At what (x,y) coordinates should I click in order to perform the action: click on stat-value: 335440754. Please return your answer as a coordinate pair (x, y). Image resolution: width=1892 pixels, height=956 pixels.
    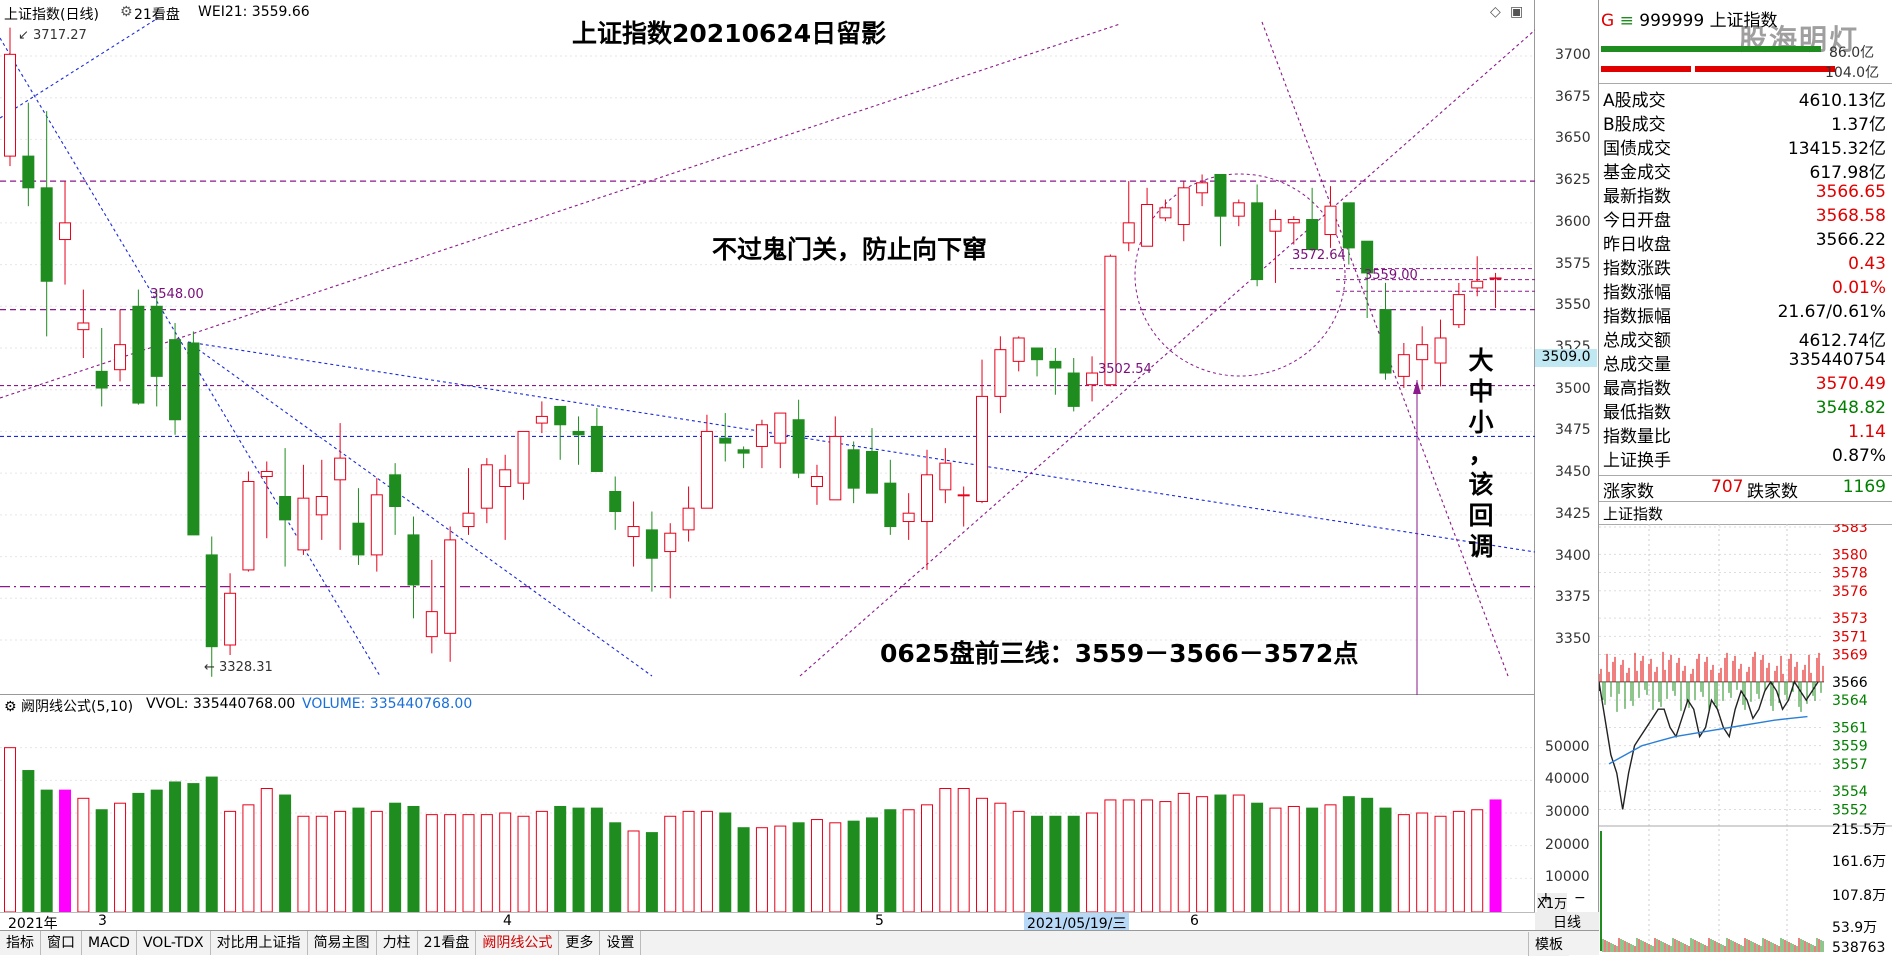
    Looking at the image, I should click on (1837, 360).